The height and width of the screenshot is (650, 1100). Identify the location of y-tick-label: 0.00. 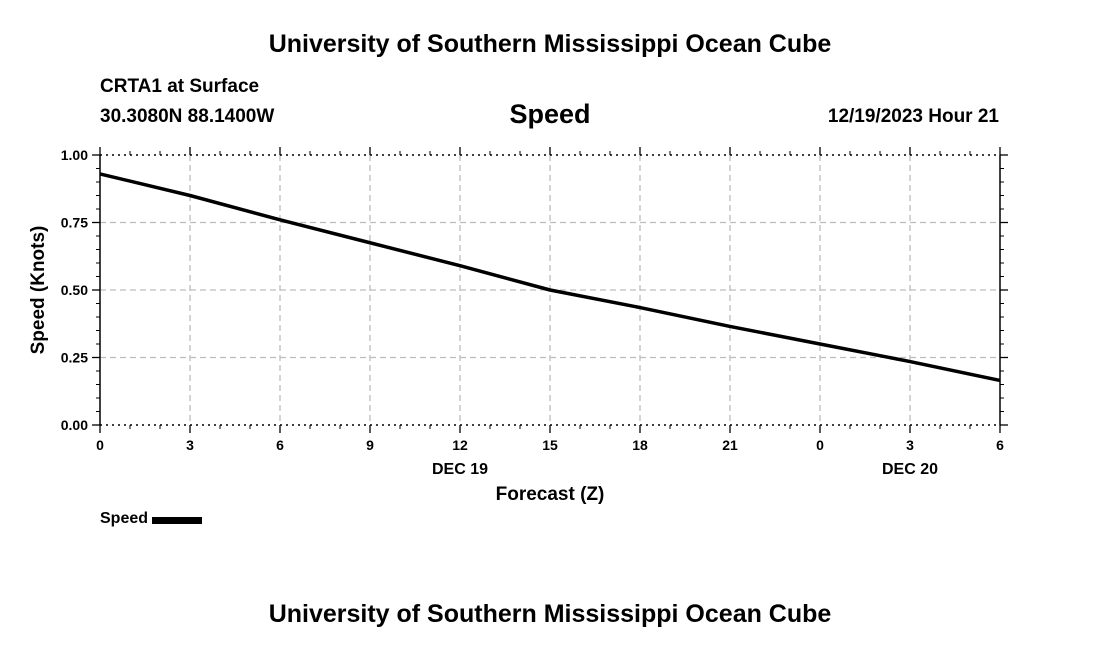
(74, 425).